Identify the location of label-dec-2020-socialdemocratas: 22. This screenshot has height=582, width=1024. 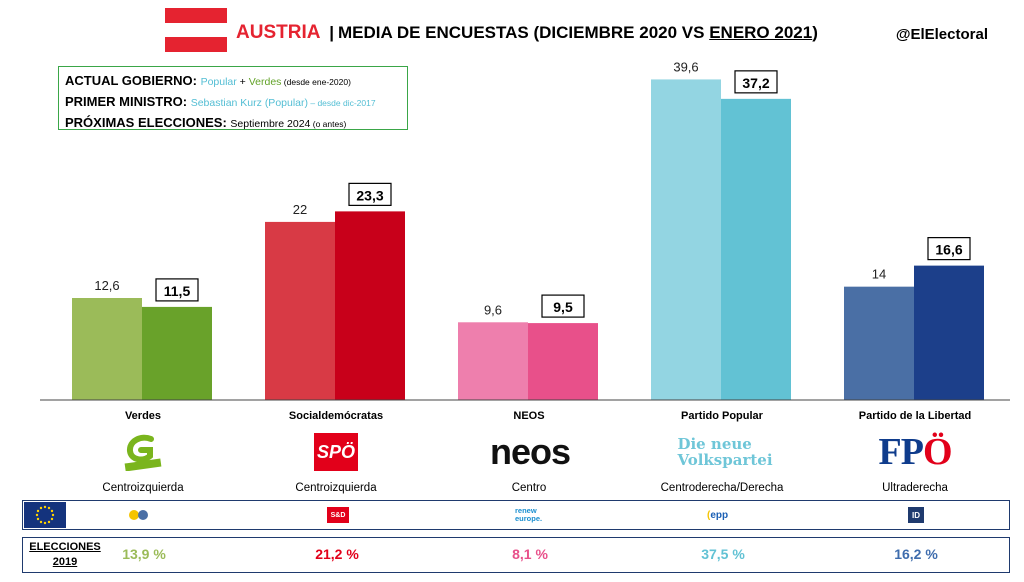
(300, 209).